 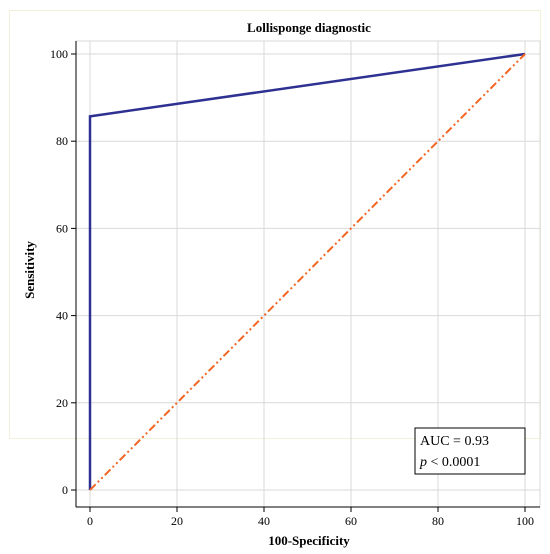 I want to click on y-axis-ticks: 0 20 40 60 80 100, so click(x=63, y=272).